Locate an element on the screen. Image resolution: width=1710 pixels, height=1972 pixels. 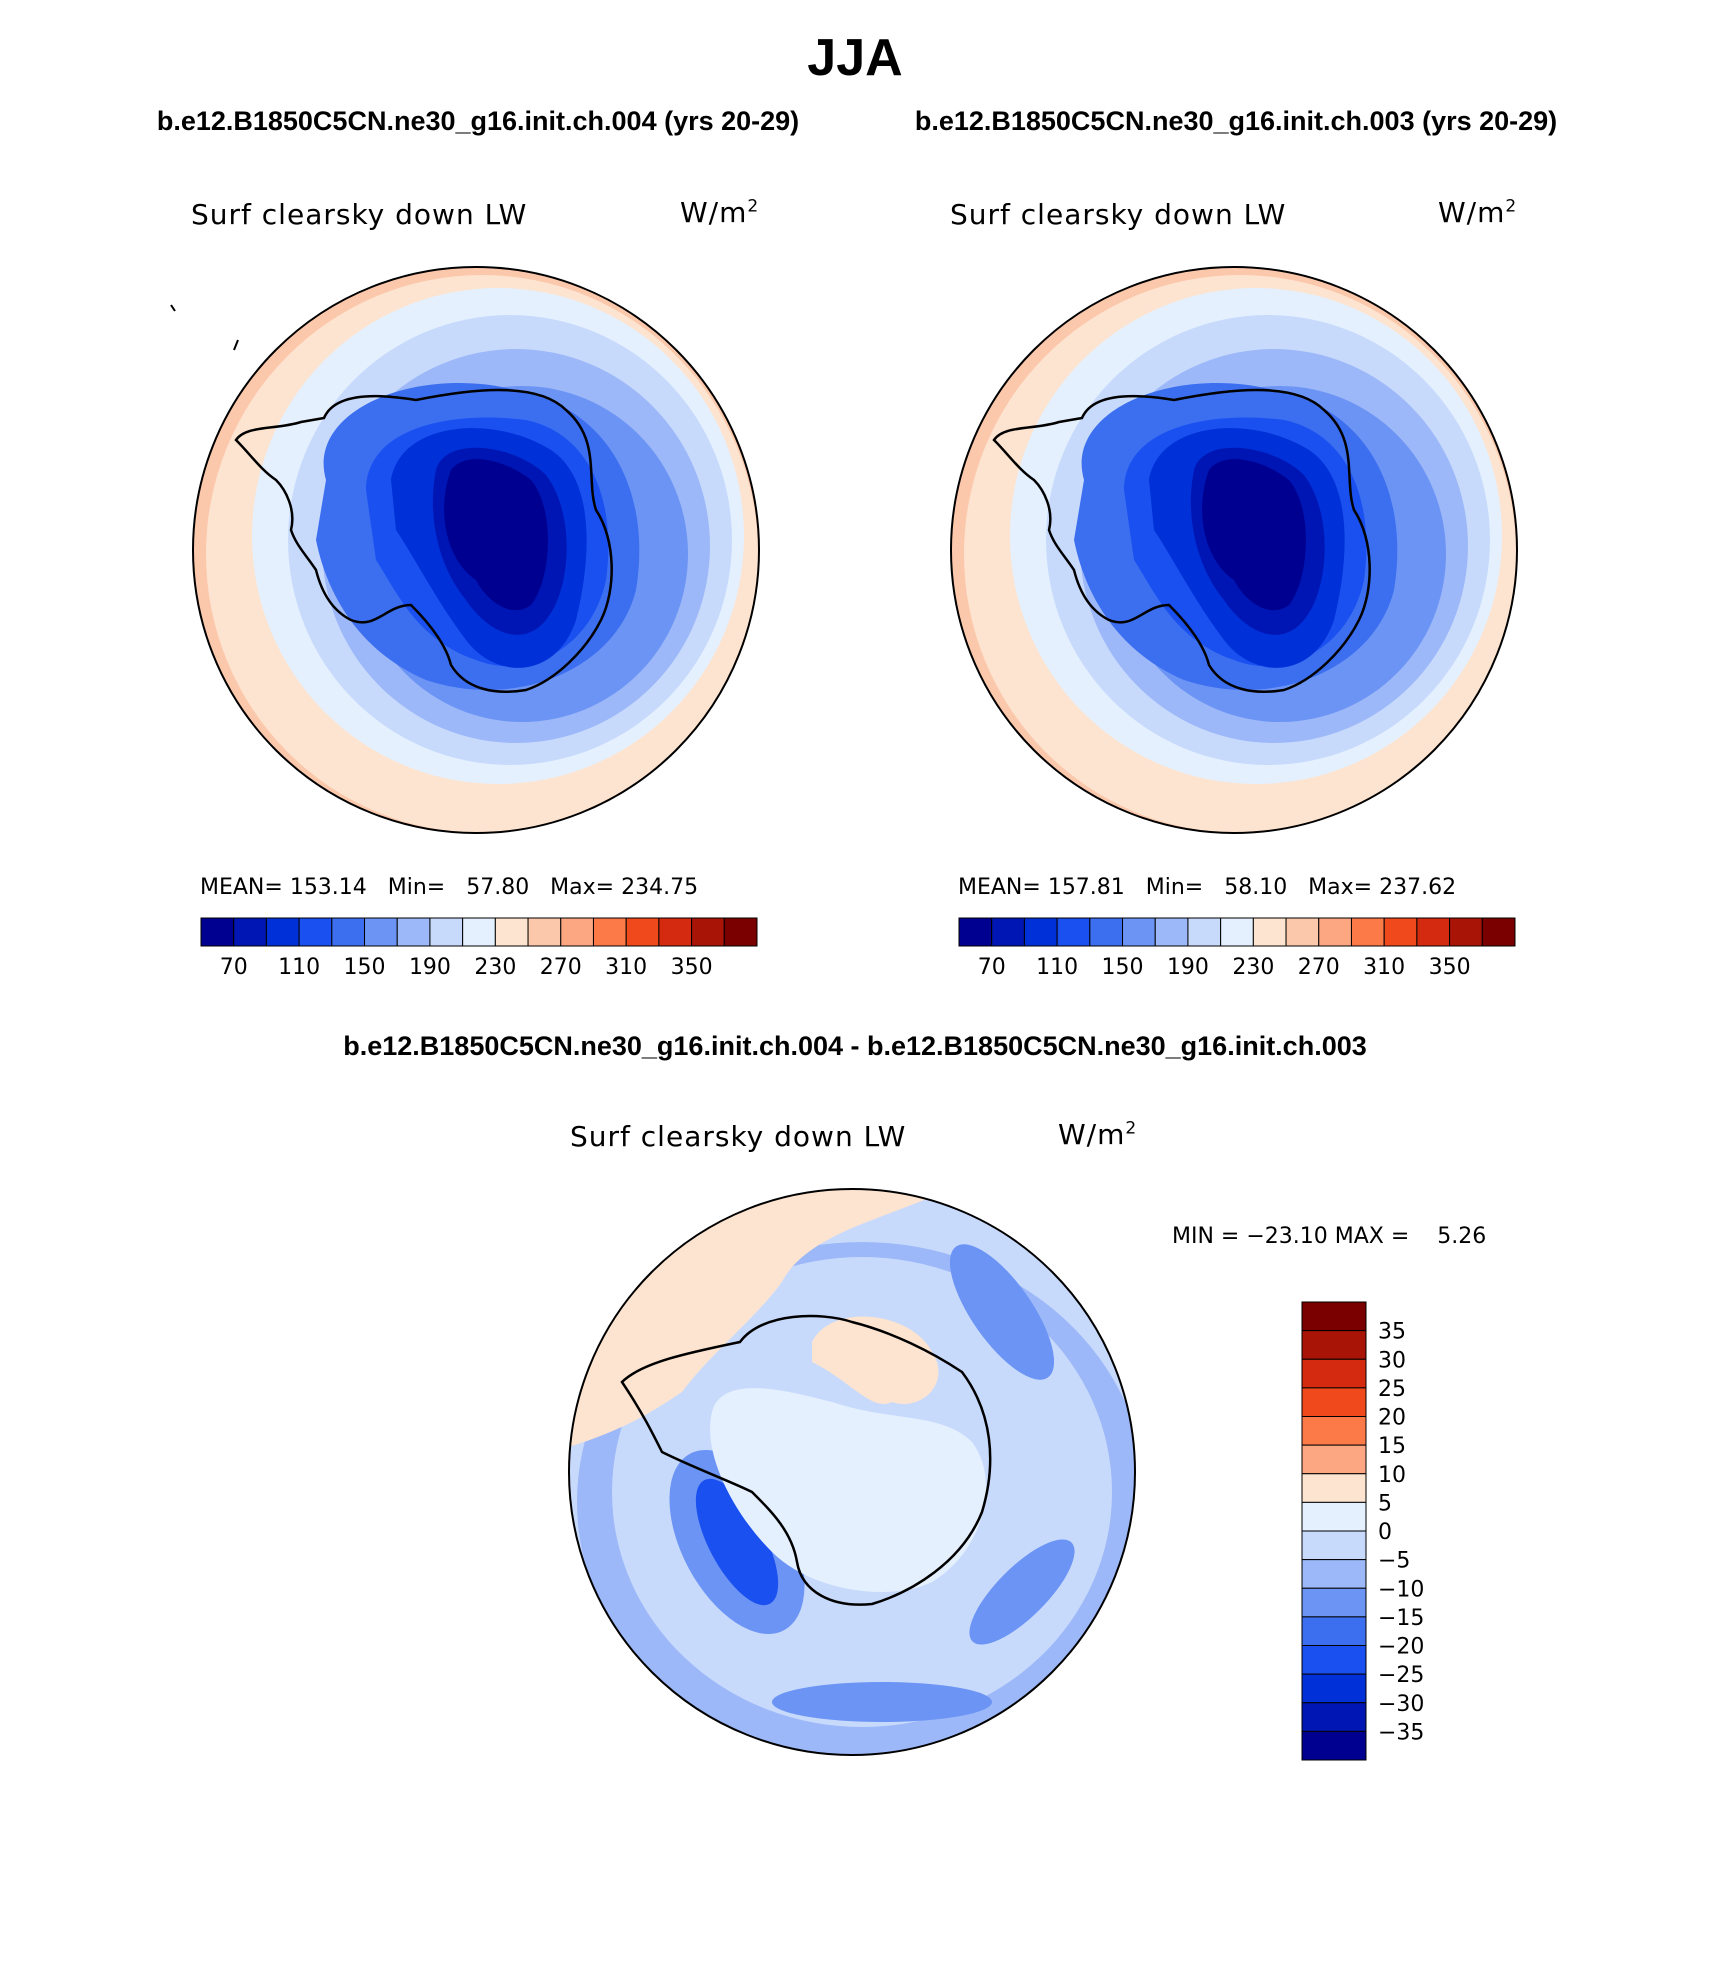
panel1-map is located at coordinates (473, 550).